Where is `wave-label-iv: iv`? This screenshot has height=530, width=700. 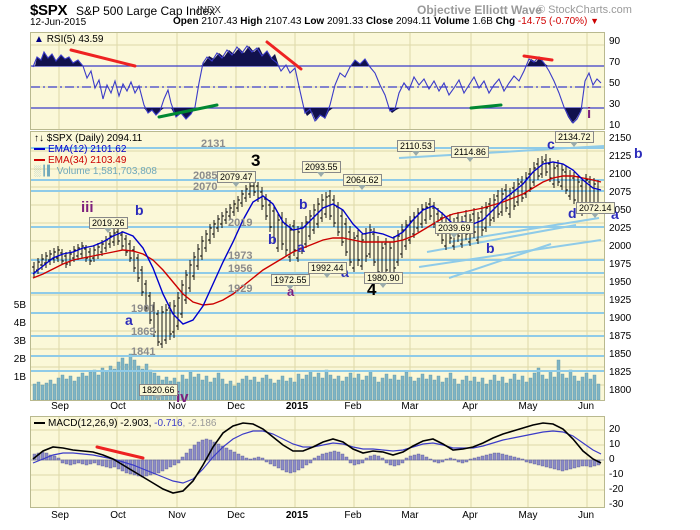
wave-label-iv: iv is located at coordinates (182, 397).